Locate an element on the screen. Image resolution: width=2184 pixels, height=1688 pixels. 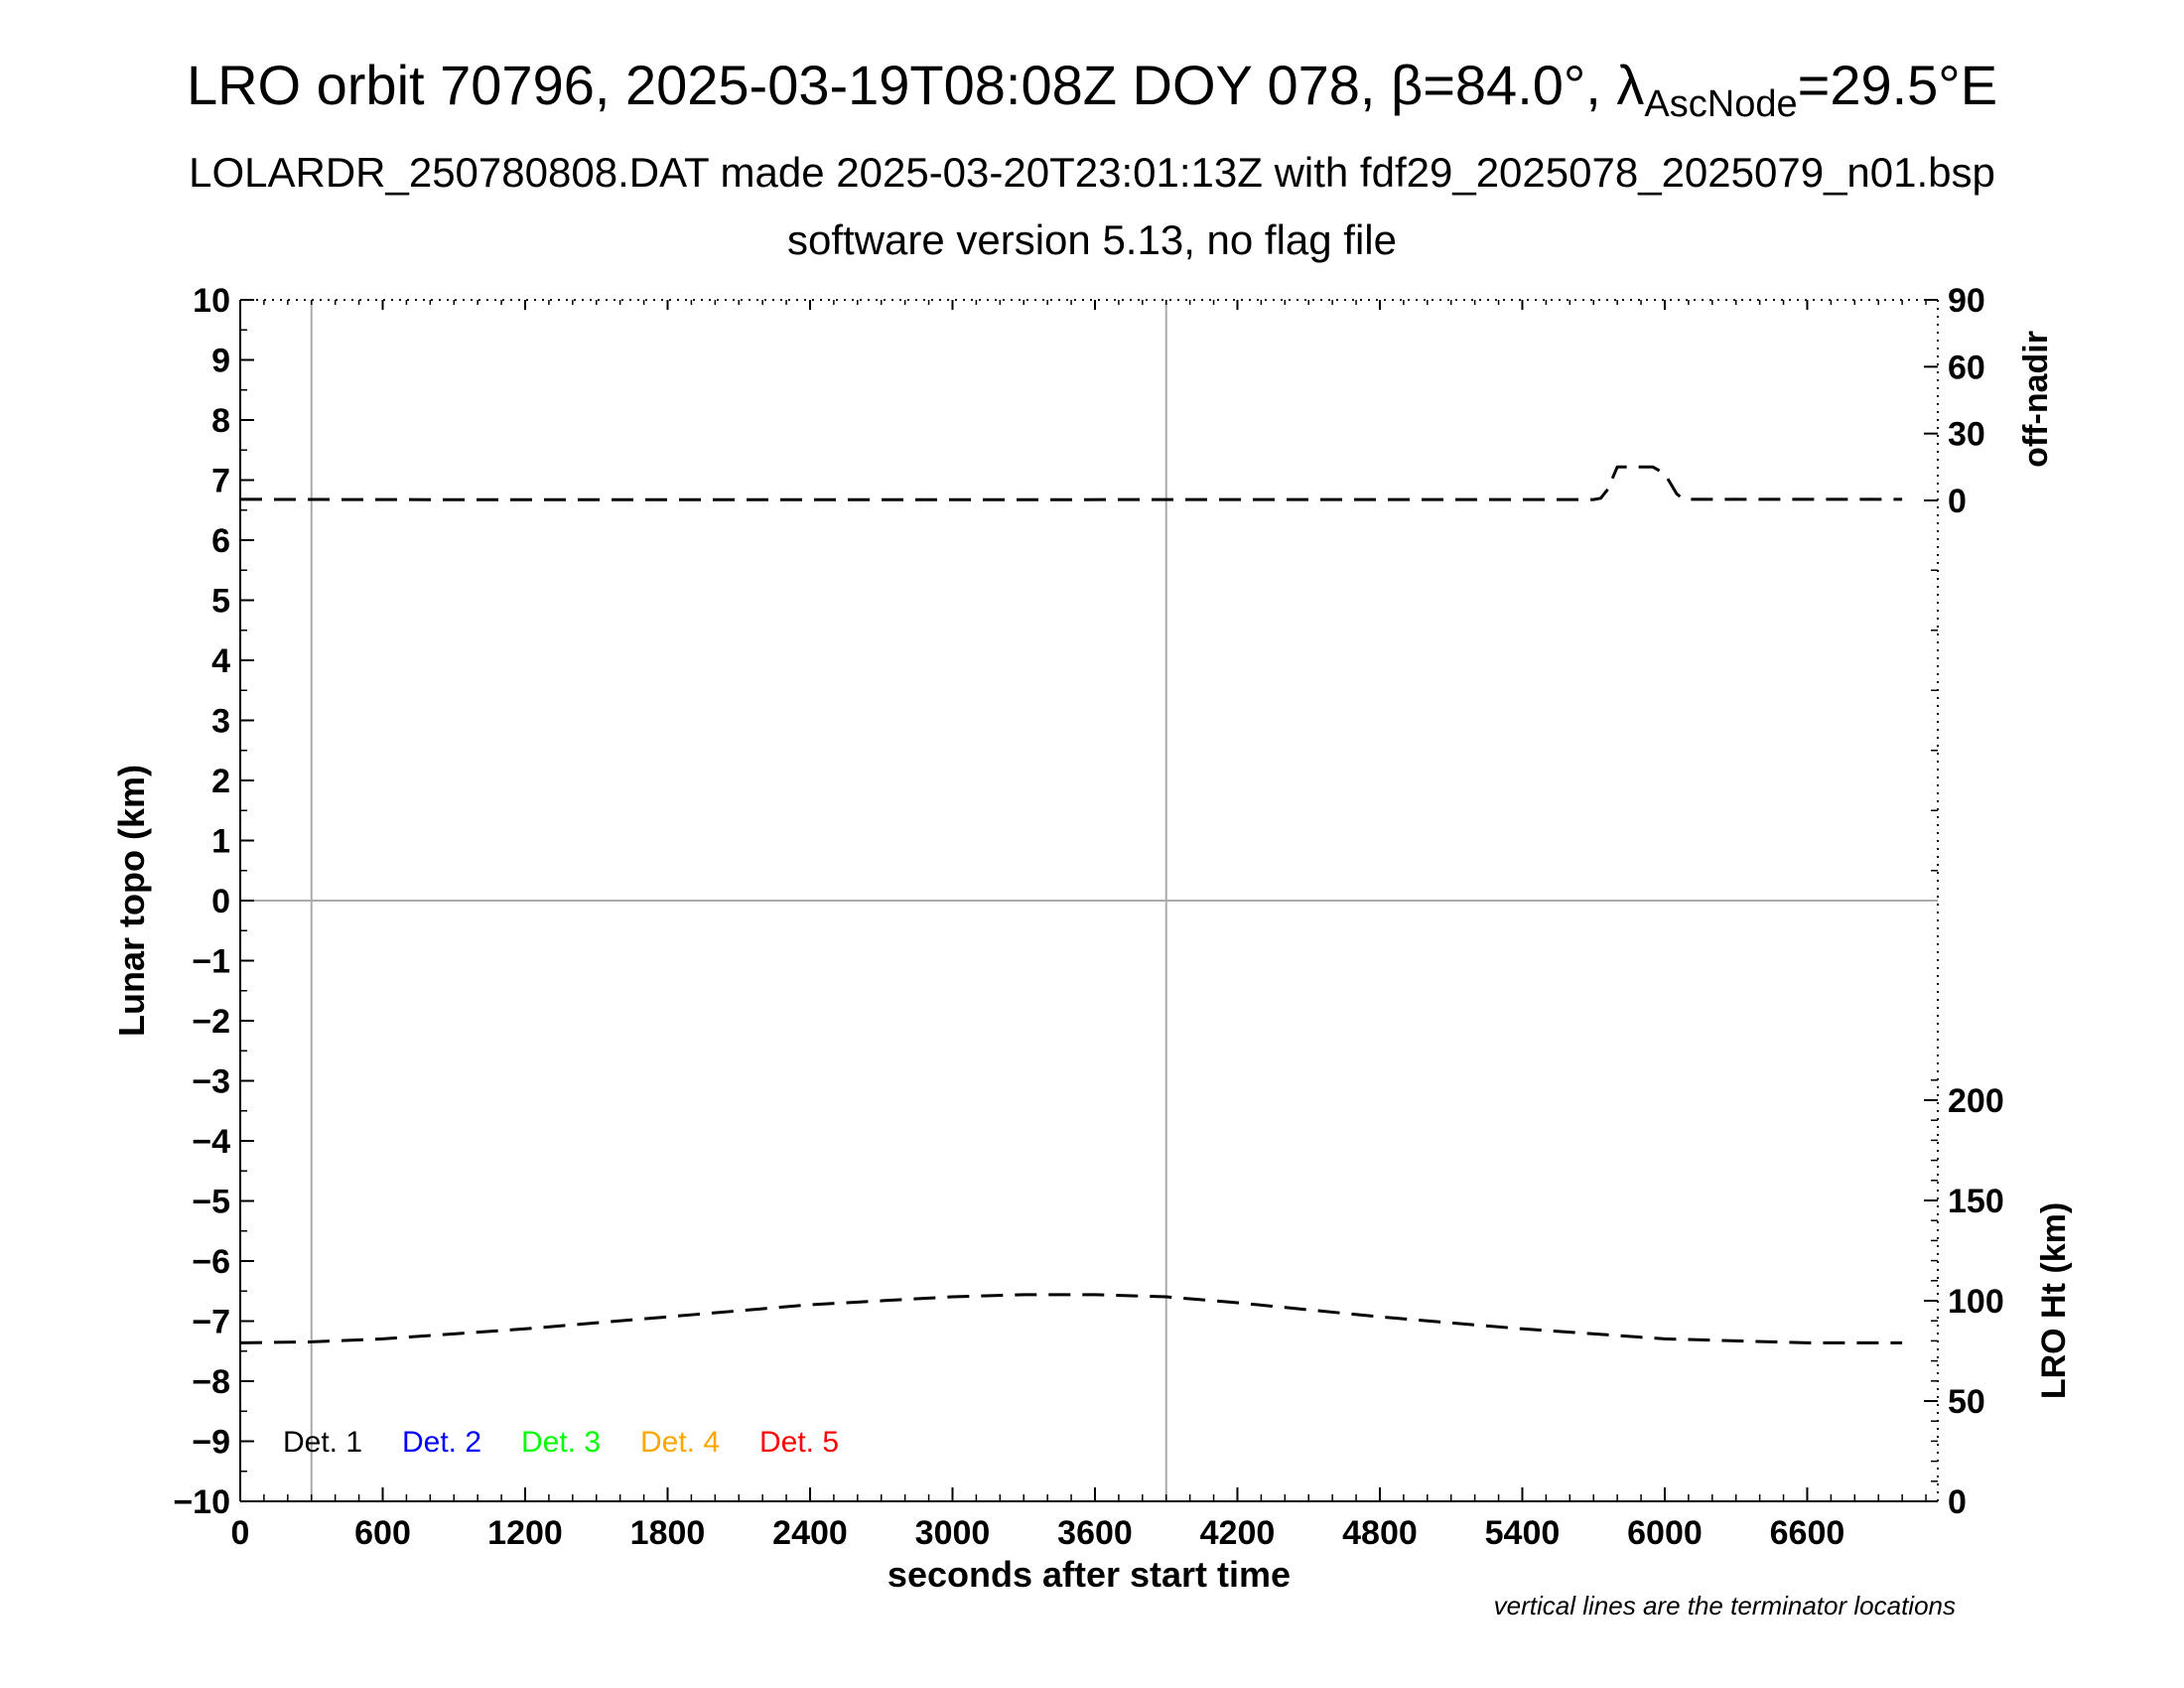
chart-title-suffix: =29.5°E is located at coordinates (1897, 85).